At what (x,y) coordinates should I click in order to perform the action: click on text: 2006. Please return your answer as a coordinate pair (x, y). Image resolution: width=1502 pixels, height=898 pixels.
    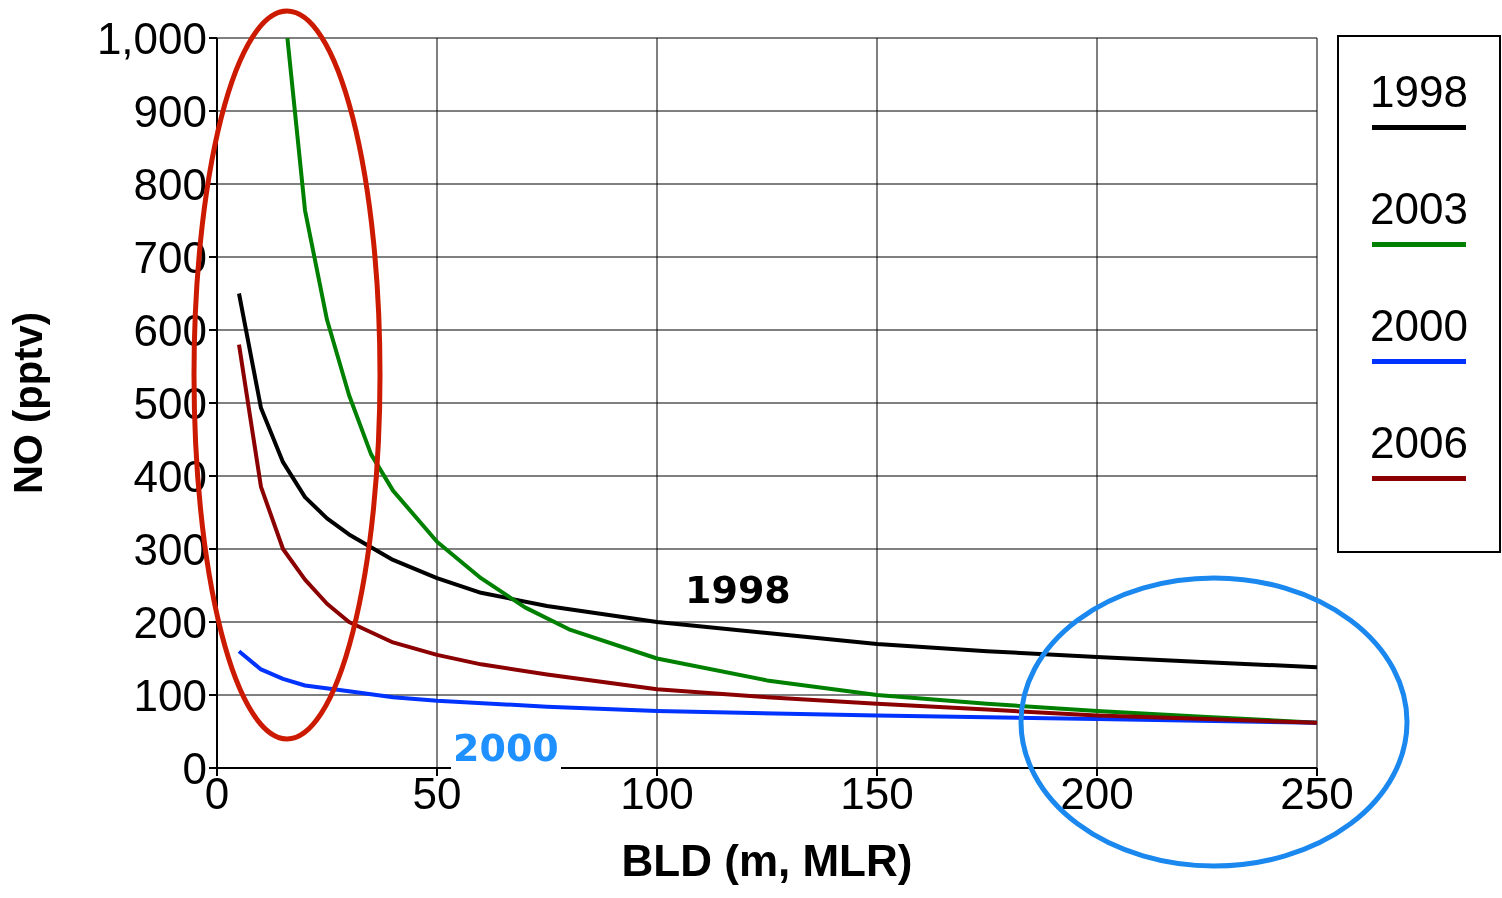
    Looking at the image, I should click on (1419, 443).